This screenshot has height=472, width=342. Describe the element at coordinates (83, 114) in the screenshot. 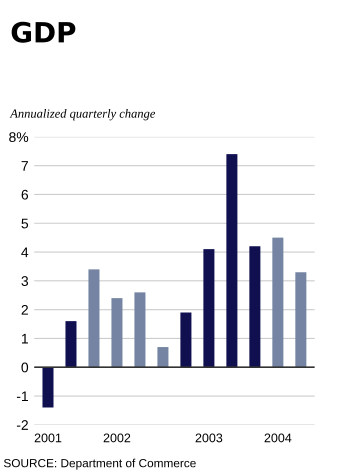

I see `y-axis-title: Annualized quarterly change` at that location.